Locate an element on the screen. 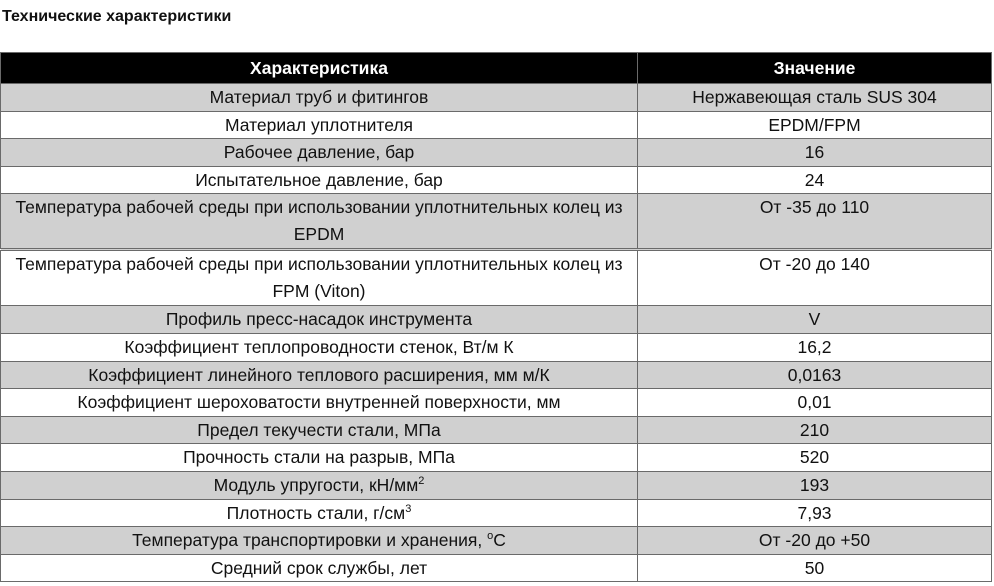 The image size is (994, 586). cell-value: 520 is located at coordinates (814, 457).